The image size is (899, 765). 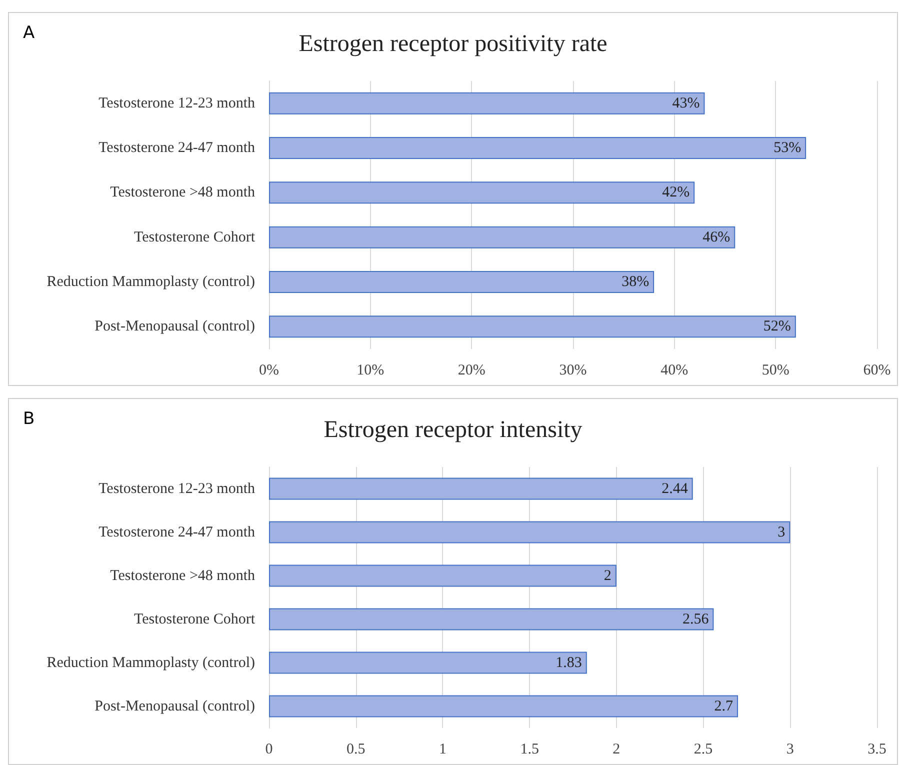 I want to click on x-tick-label: 0, so click(x=269, y=750).